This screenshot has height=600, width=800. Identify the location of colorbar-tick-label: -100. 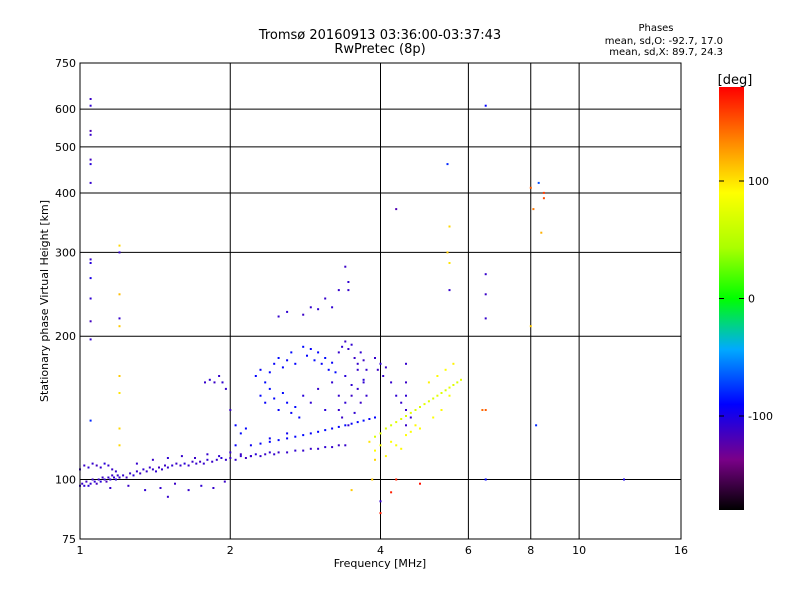
(760, 416).